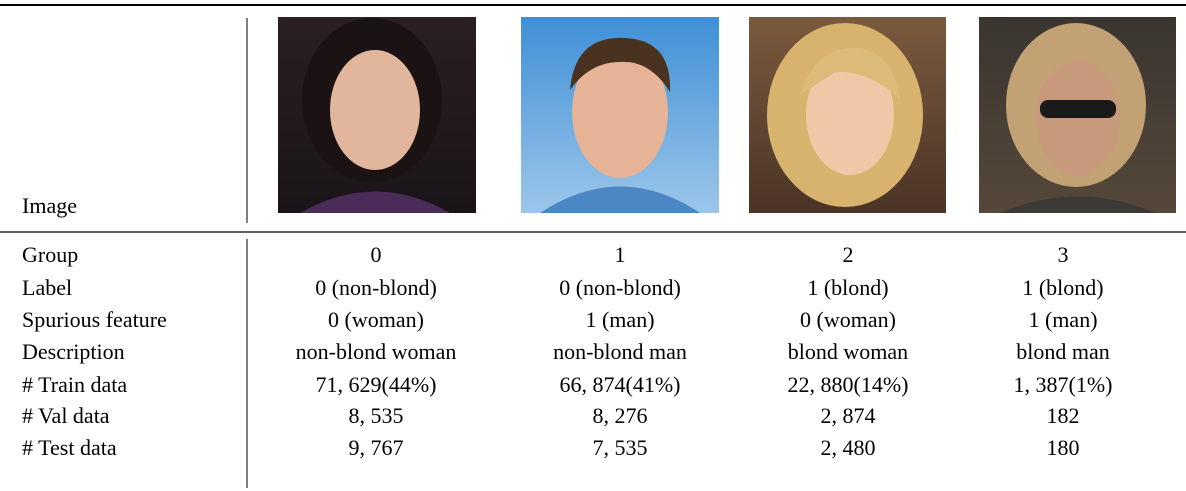 Image resolution: width=1186 pixels, height=491 pixels. Describe the element at coordinates (1063, 351) in the screenshot. I see `cell: blond man` at that location.